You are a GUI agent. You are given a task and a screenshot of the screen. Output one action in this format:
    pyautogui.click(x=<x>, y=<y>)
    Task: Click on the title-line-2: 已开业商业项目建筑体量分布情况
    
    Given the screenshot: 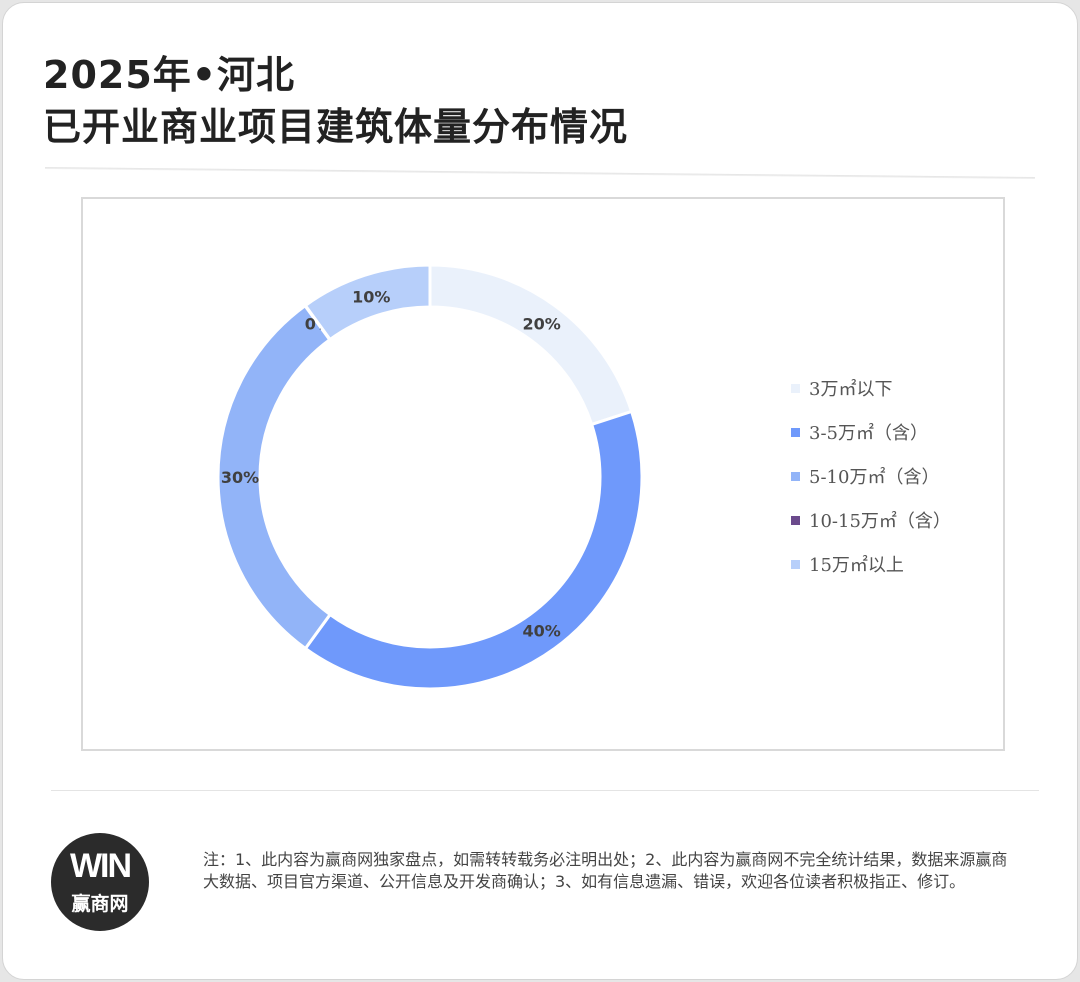 What is the action you would take?
    pyautogui.click(x=336, y=127)
    